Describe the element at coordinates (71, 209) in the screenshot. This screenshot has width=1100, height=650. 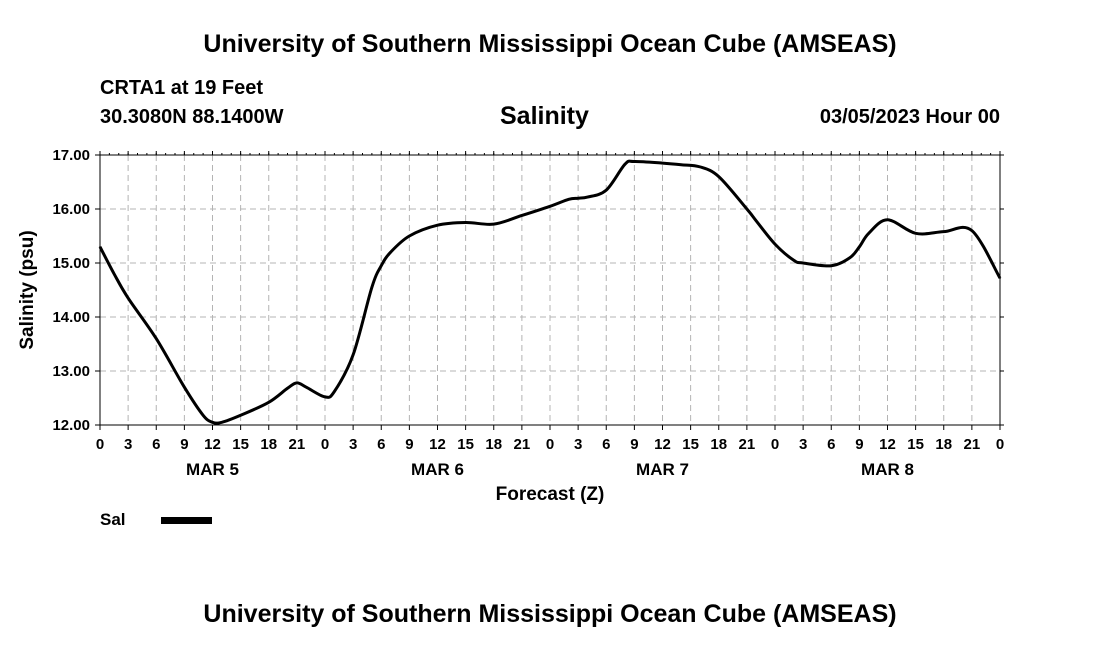
I see `y-tick-label: 16.00` at that location.